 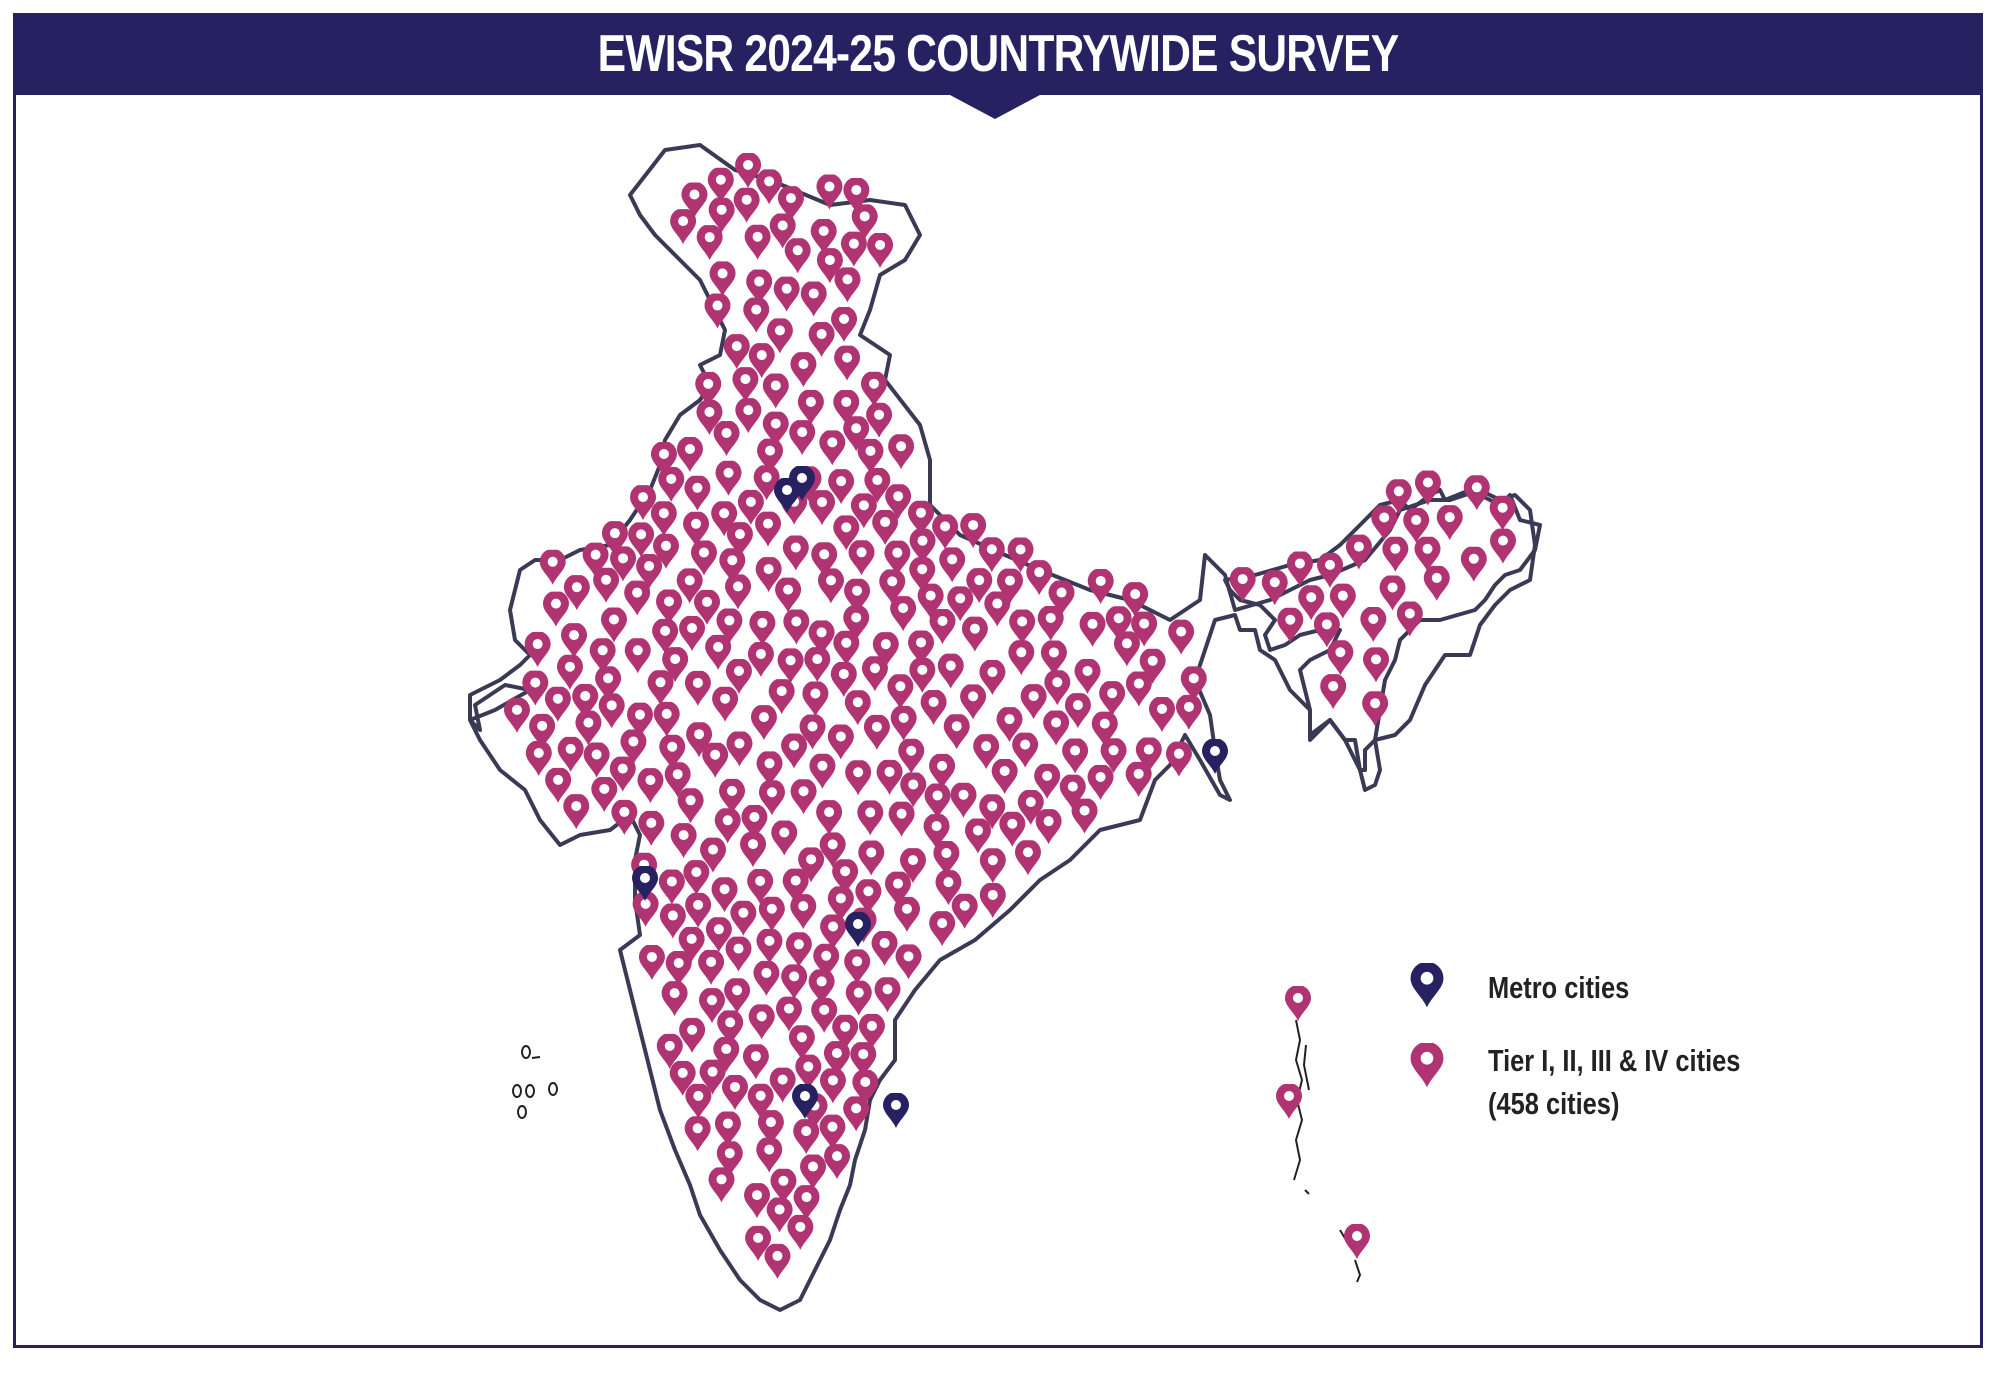 What do you see at coordinates (535, 1082) in the screenshot?
I see `lakshadweep-islands` at bounding box center [535, 1082].